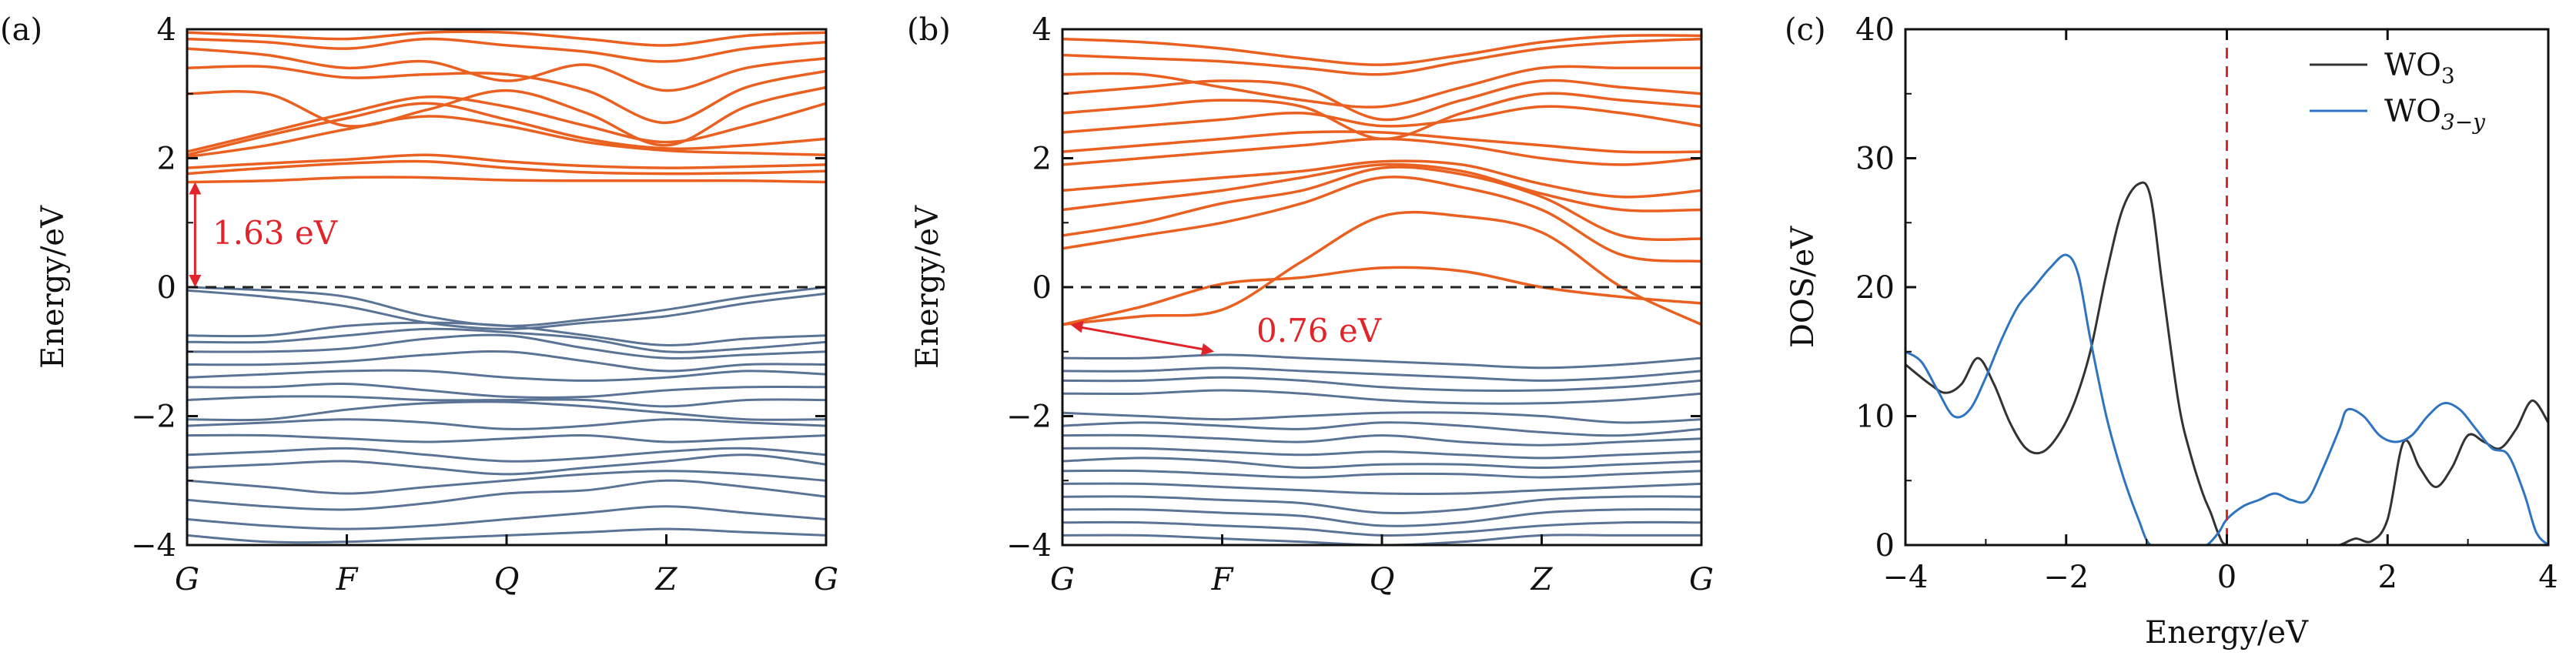  What do you see at coordinates (2227, 633) in the screenshot?
I see `x-axis-label-c: Energy/eV` at bounding box center [2227, 633].